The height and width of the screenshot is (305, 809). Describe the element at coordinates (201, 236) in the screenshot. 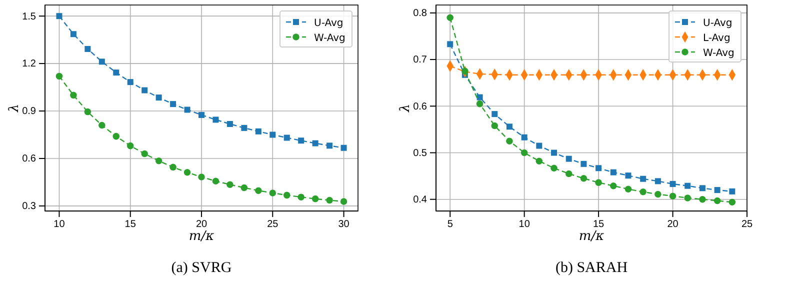

I see `x-axis-title: m/κ` at that location.